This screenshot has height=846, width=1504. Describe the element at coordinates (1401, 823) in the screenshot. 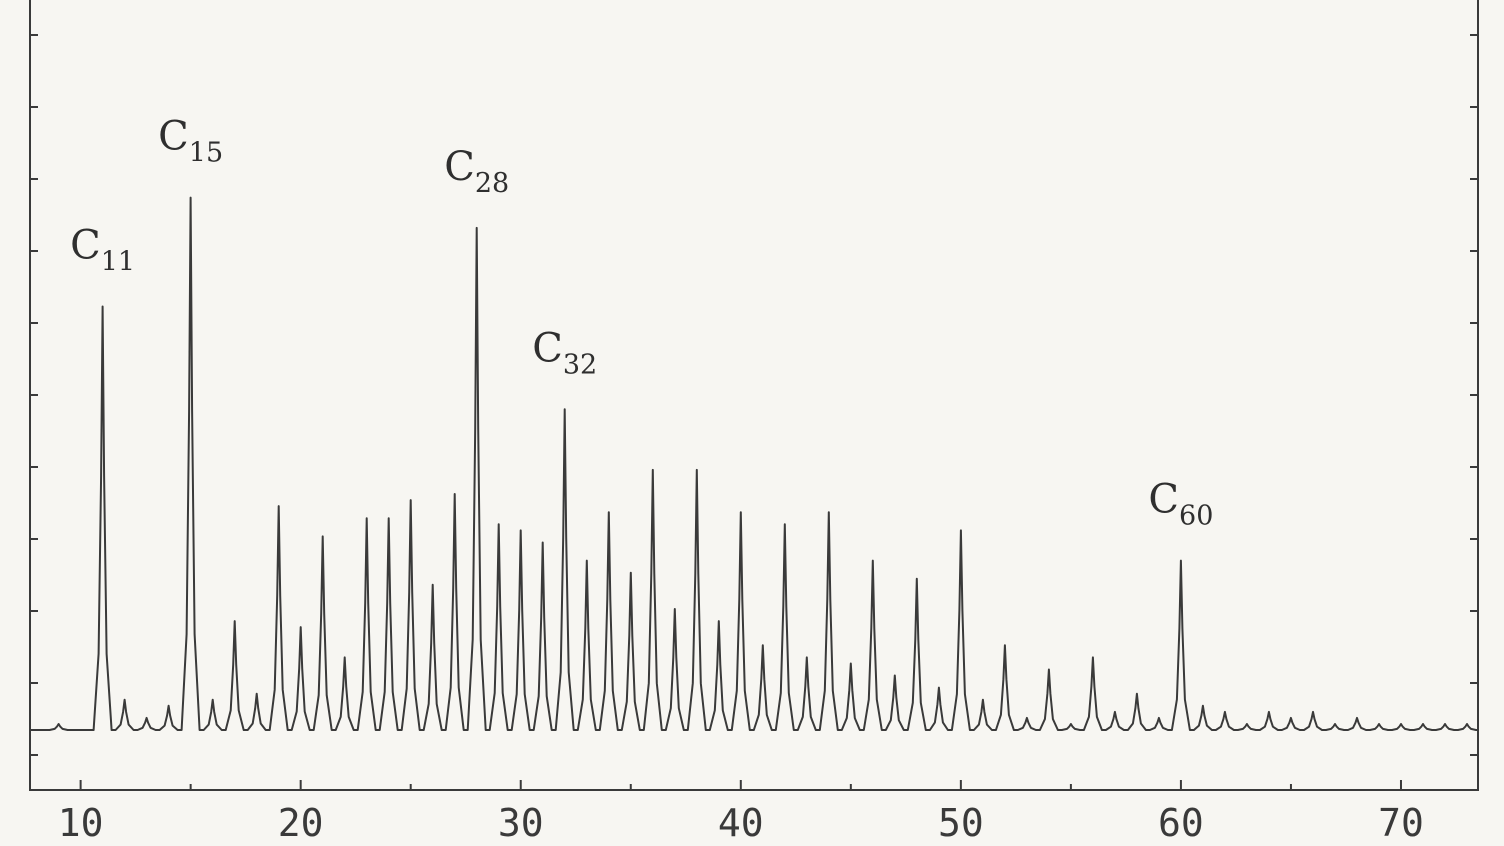

I see `x-tick-label: 70` at that location.